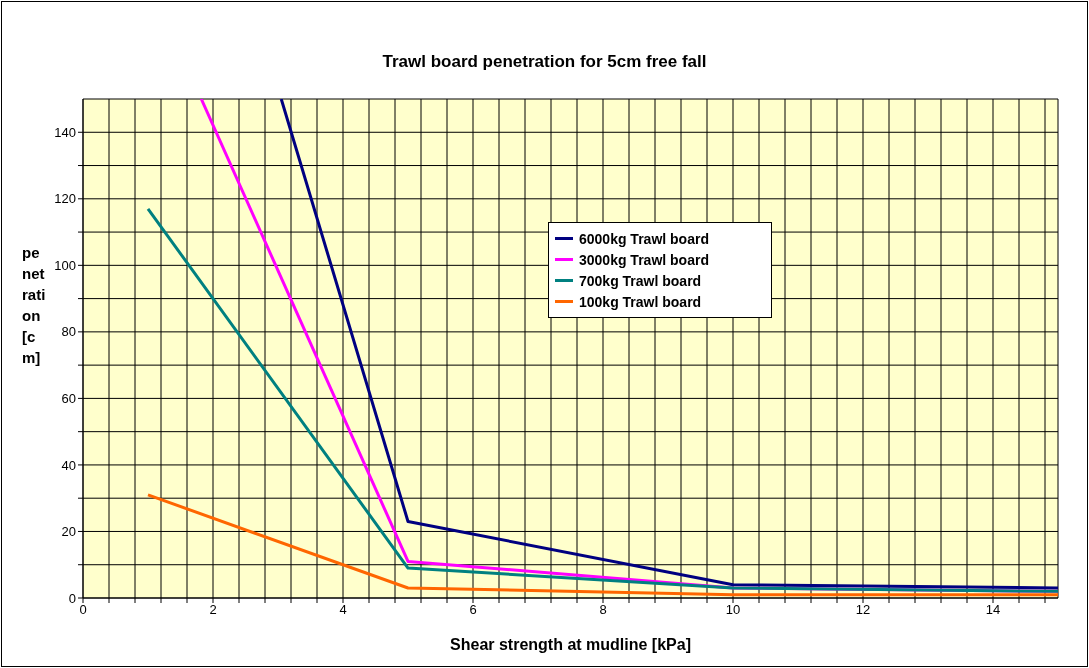 The image size is (1089, 668). Describe the element at coordinates (68, 532) in the screenshot. I see `y-tick-label: 20` at that location.